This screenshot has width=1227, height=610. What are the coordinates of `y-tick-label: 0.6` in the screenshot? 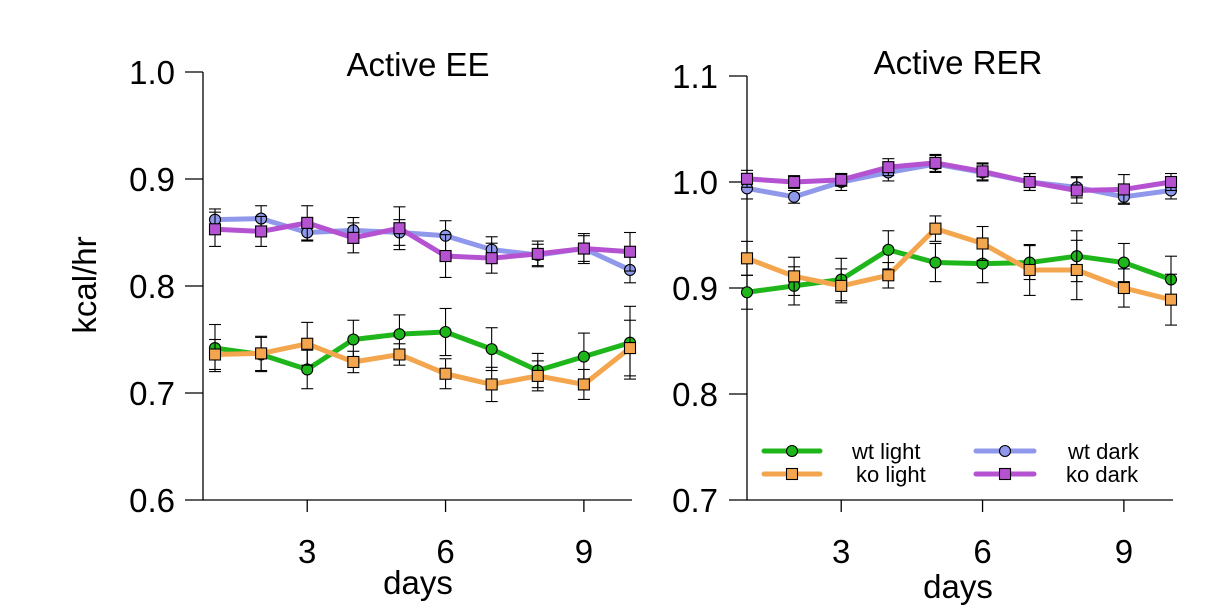 It's located at (152, 500).